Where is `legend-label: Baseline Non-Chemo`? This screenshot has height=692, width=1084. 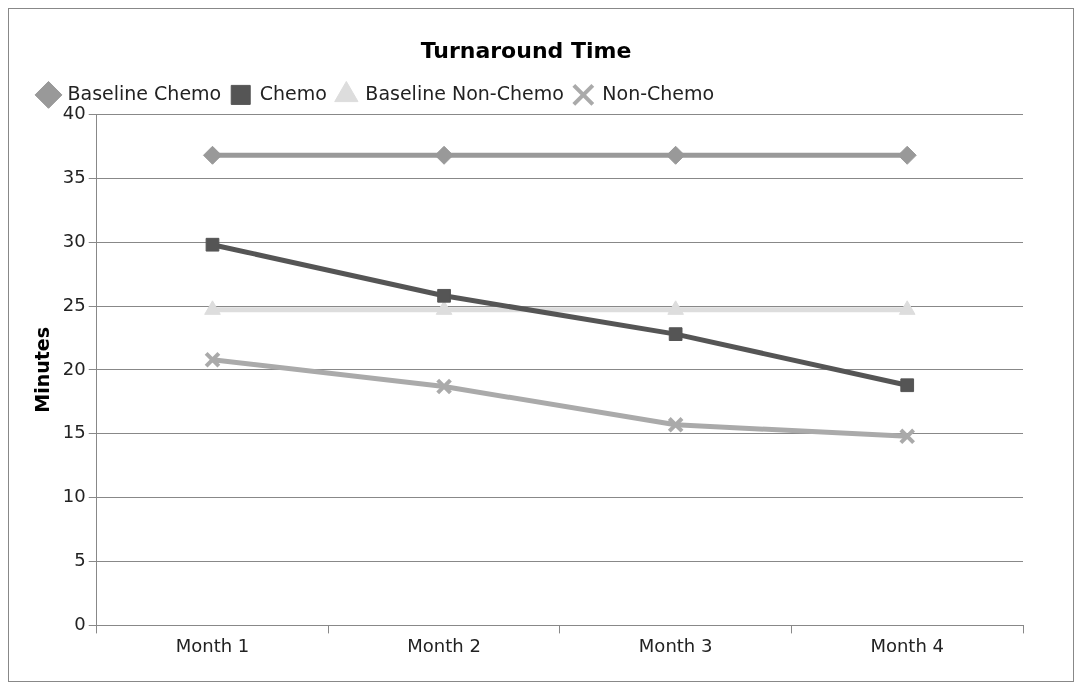
legend-label: Baseline Non-Chemo is located at coordinates (464, 92).